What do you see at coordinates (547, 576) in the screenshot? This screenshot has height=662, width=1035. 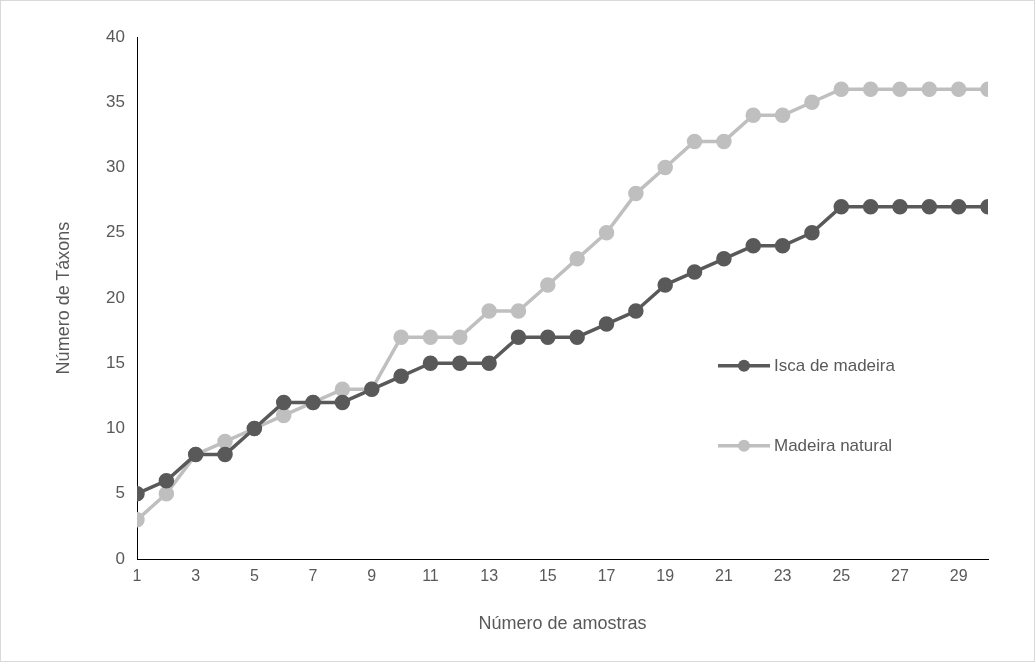 I see `x-tick-label: 15` at bounding box center [547, 576].